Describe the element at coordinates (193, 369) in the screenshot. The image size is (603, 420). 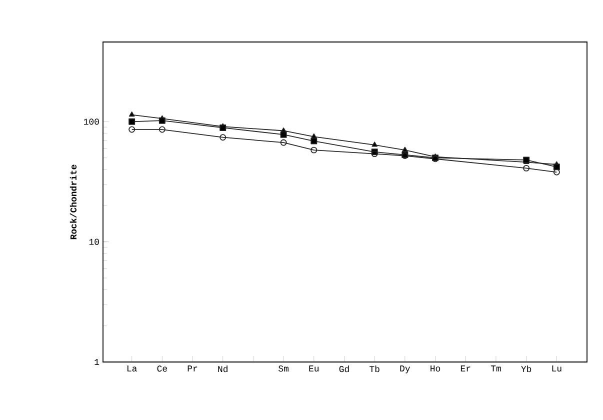
I see `x-tick-label: Pr` at that location.